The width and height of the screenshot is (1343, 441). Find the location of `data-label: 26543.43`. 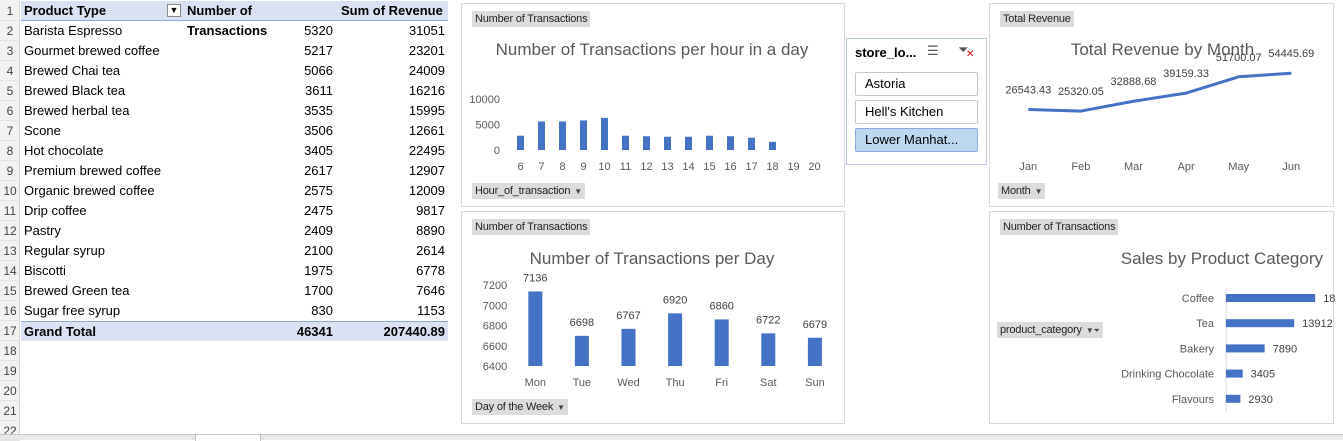

data-label: 26543.43 is located at coordinates (1028, 90).